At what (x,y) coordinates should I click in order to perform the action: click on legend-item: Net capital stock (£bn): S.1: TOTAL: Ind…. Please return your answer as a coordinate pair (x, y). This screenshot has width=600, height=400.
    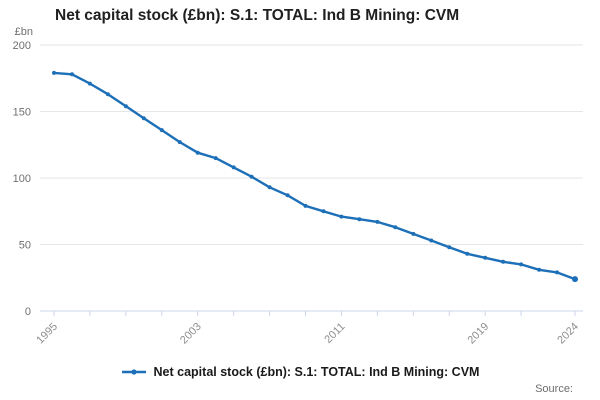
    Looking at the image, I should click on (300, 372).